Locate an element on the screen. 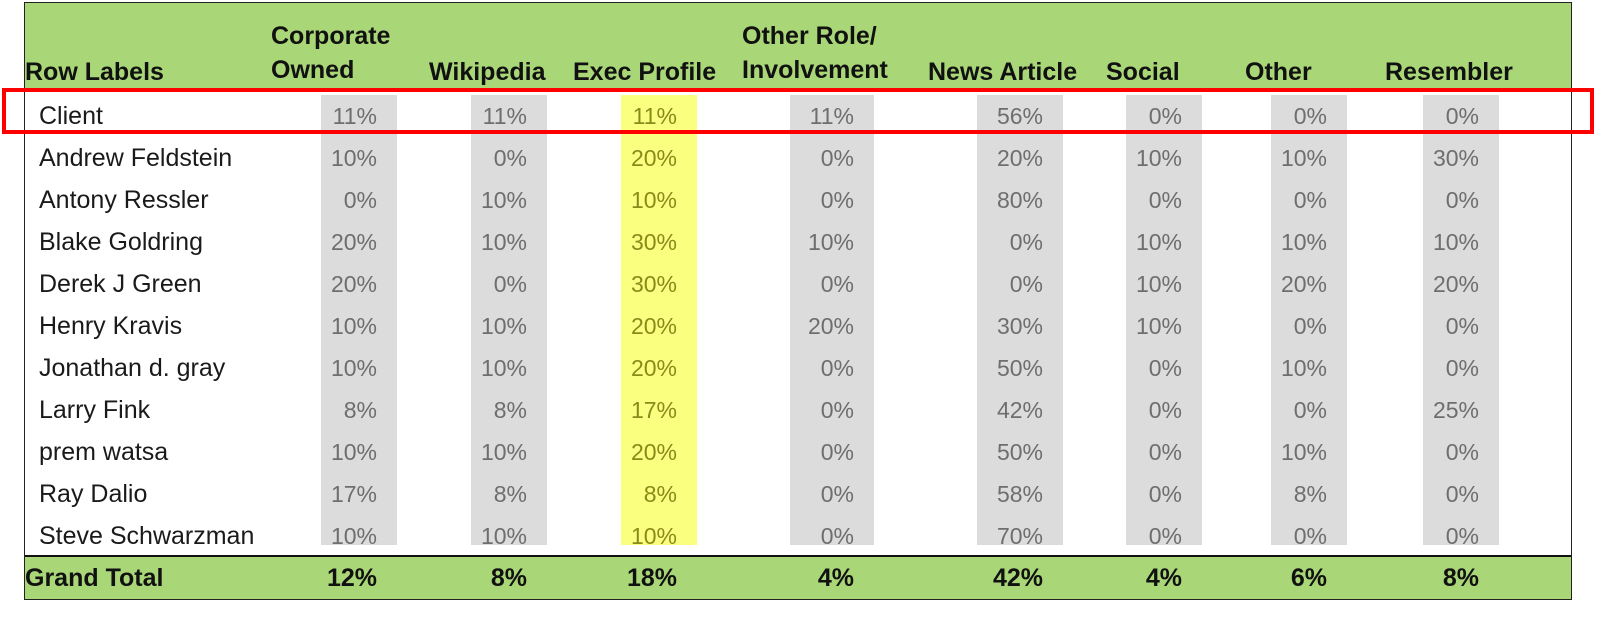 The height and width of the screenshot is (620, 1600). grand-total-row: Grand Total 12% 8% 18% 4% 42% 4% 6% 8% is located at coordinates (798, 577).